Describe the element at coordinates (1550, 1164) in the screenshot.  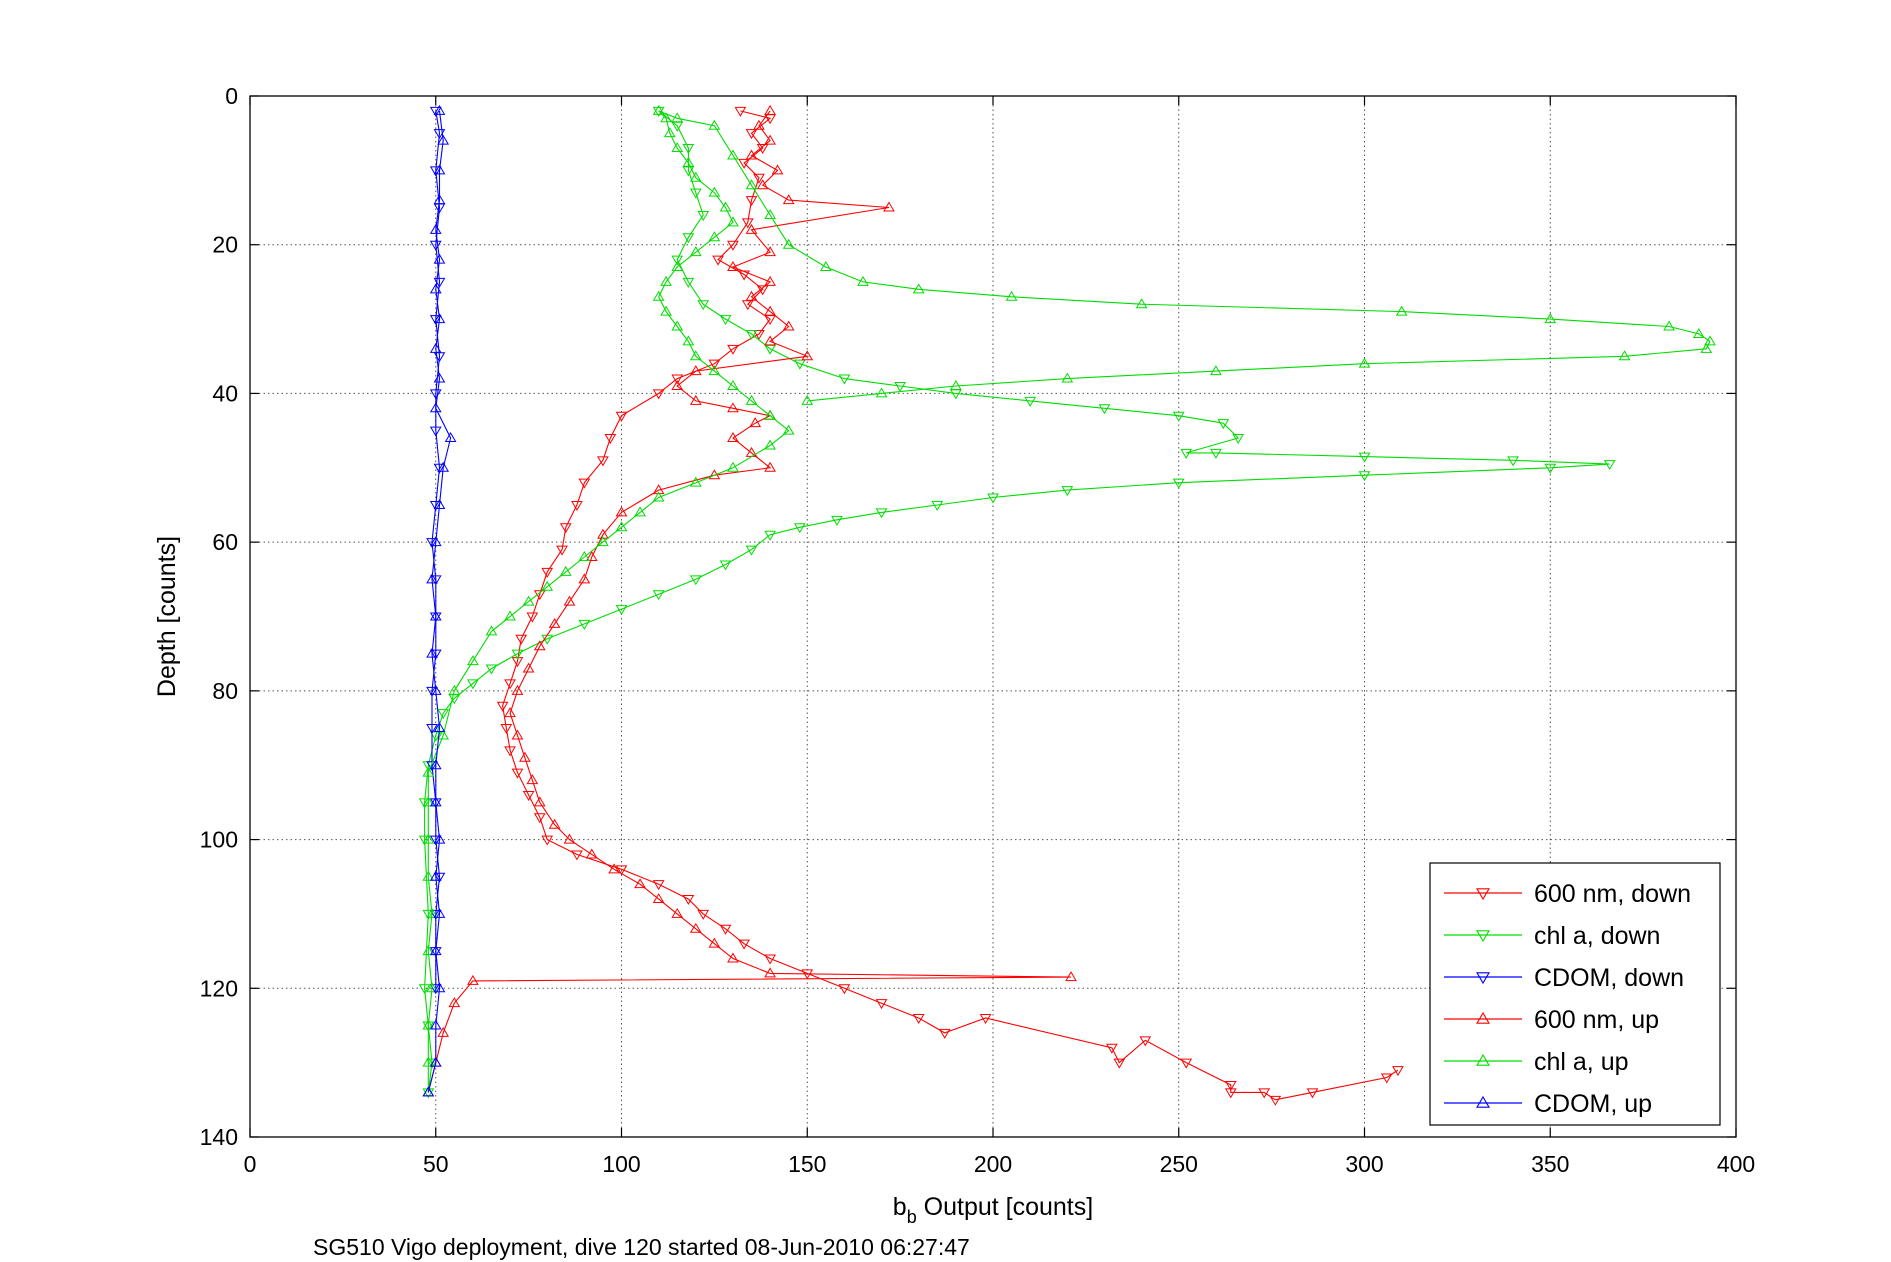
I see `x-tick-label: 350` at that location.